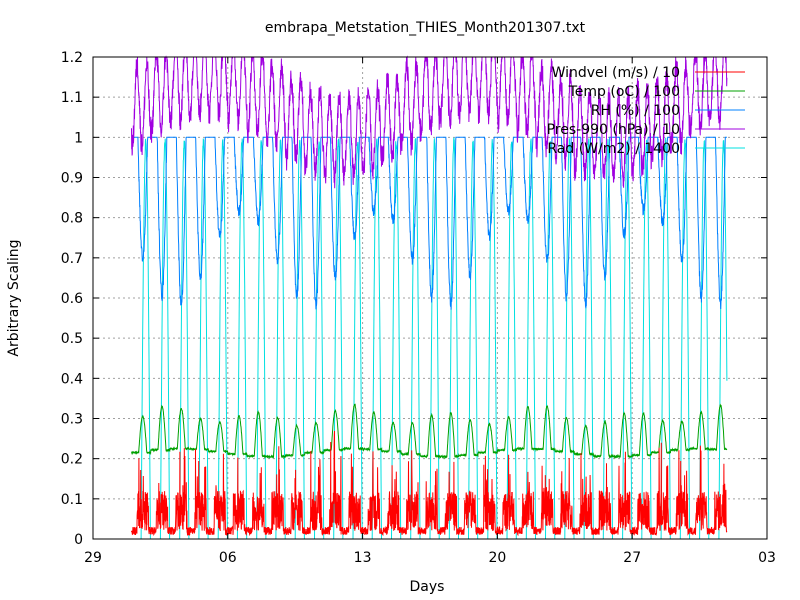 The height and width of the screenshot is (600, 800). I want to click on y-tick-label: 1, so click(78, 138).